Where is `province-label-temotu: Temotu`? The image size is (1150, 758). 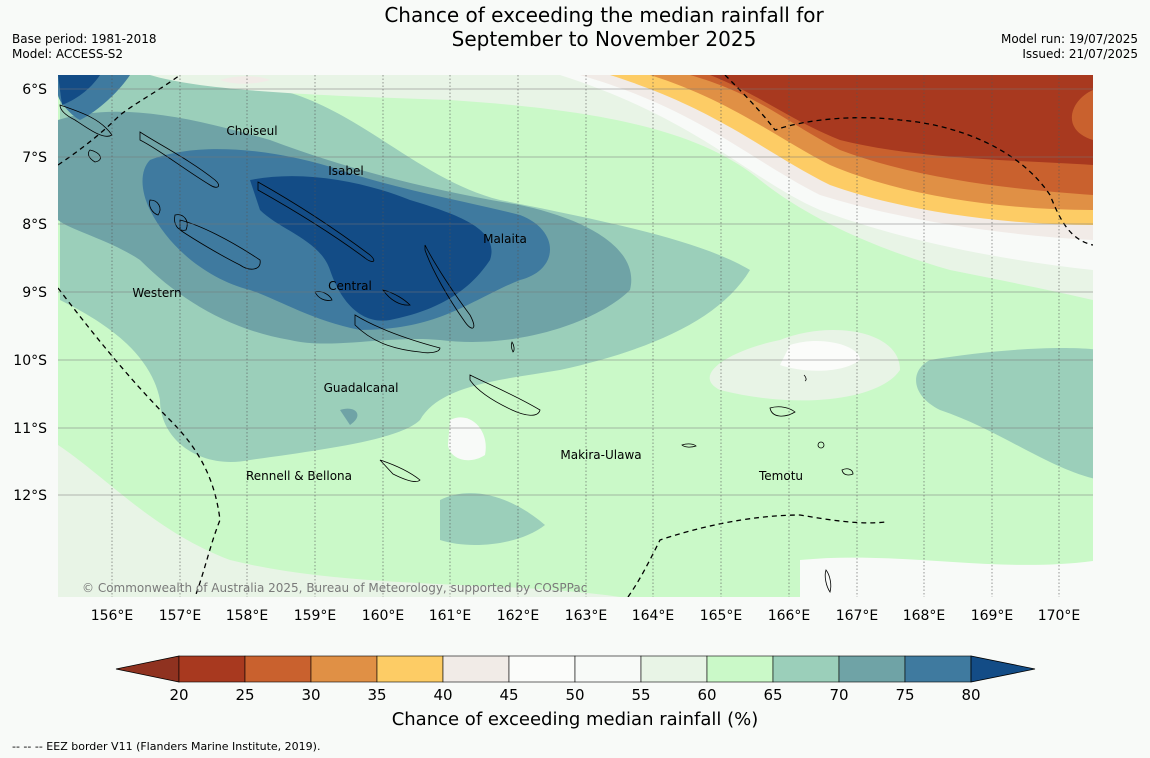 province-label-temotu: Temotu is located at coordinates (780, 476).